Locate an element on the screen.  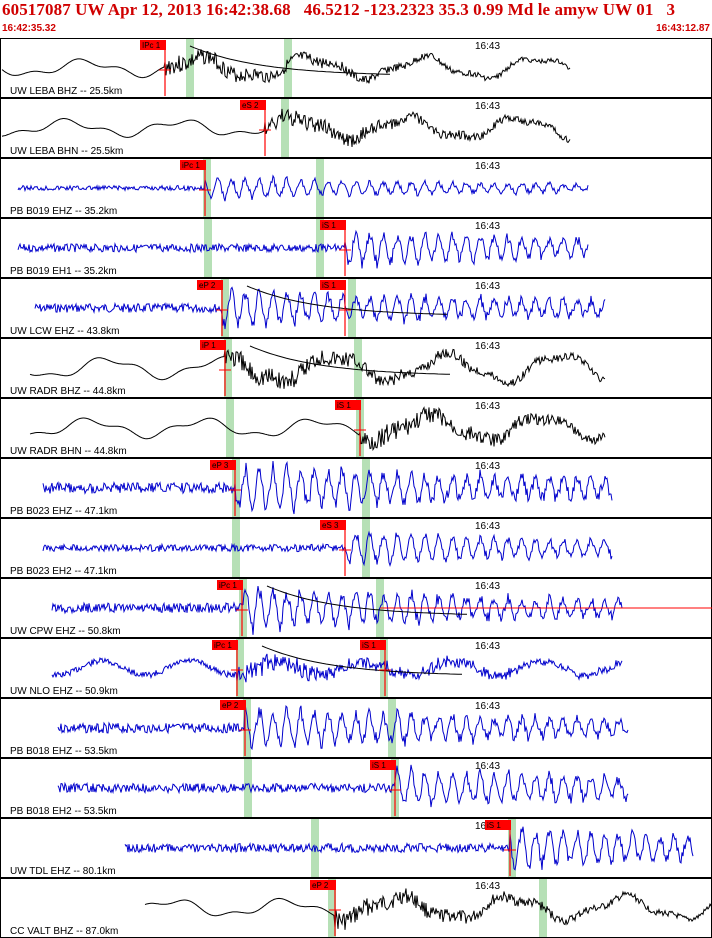
trace-panel: 16:43 eS 2 UW LEBA BHN -- 25.5km is located at coordinates (356, 128).